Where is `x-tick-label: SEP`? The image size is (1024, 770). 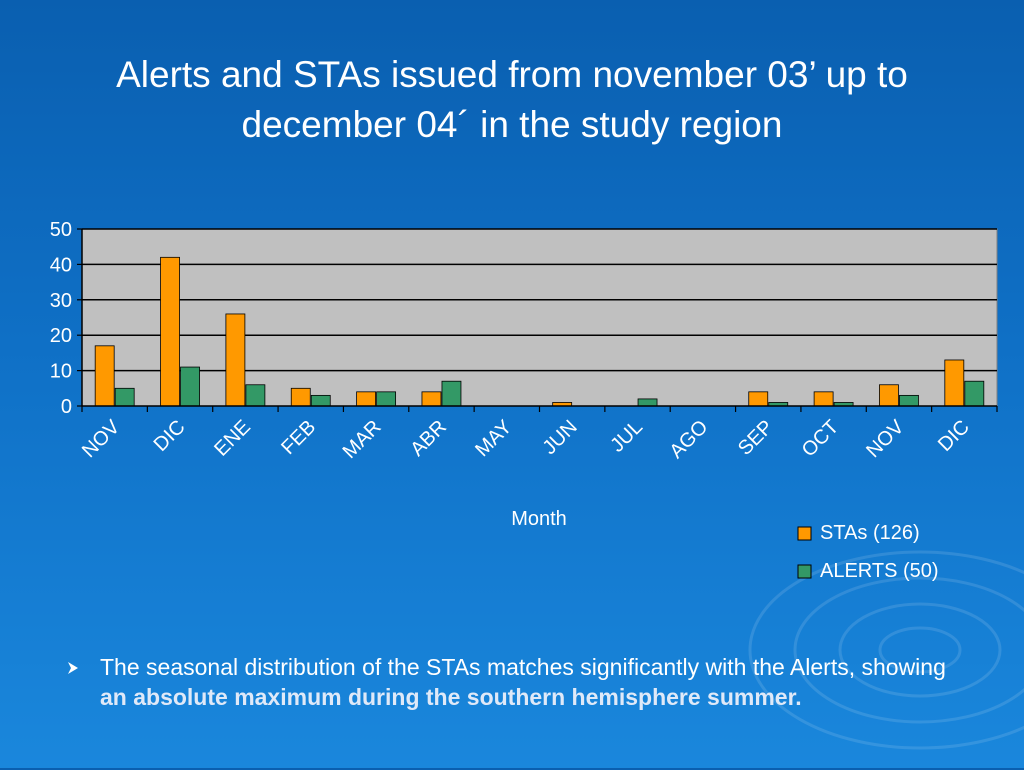 x-tick-label: SEP is located at coordinates (756, 438).